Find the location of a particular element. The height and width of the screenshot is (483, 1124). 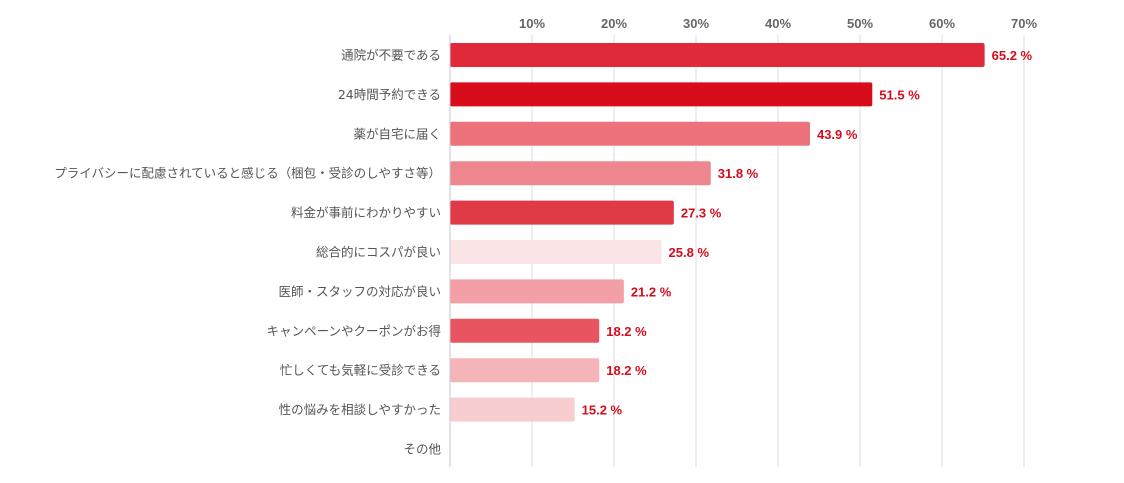

category-label-3: 薬が自宅に届く is located at coordinates (397, 133).